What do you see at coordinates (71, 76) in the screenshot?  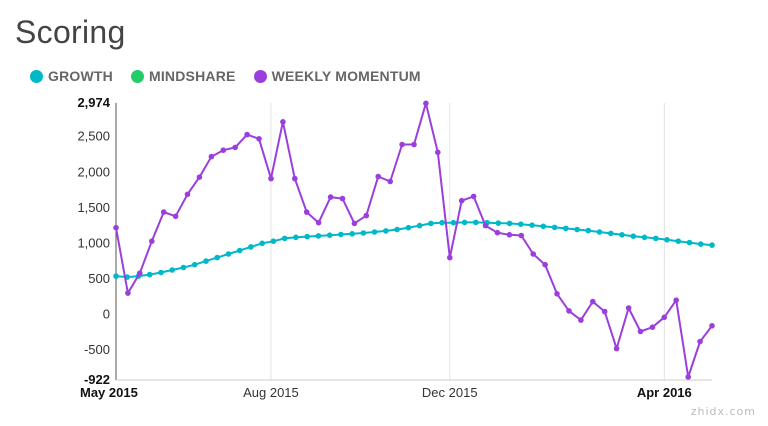 I see `legend-item-growth: GROWTH` at bounding box center [71, 76].